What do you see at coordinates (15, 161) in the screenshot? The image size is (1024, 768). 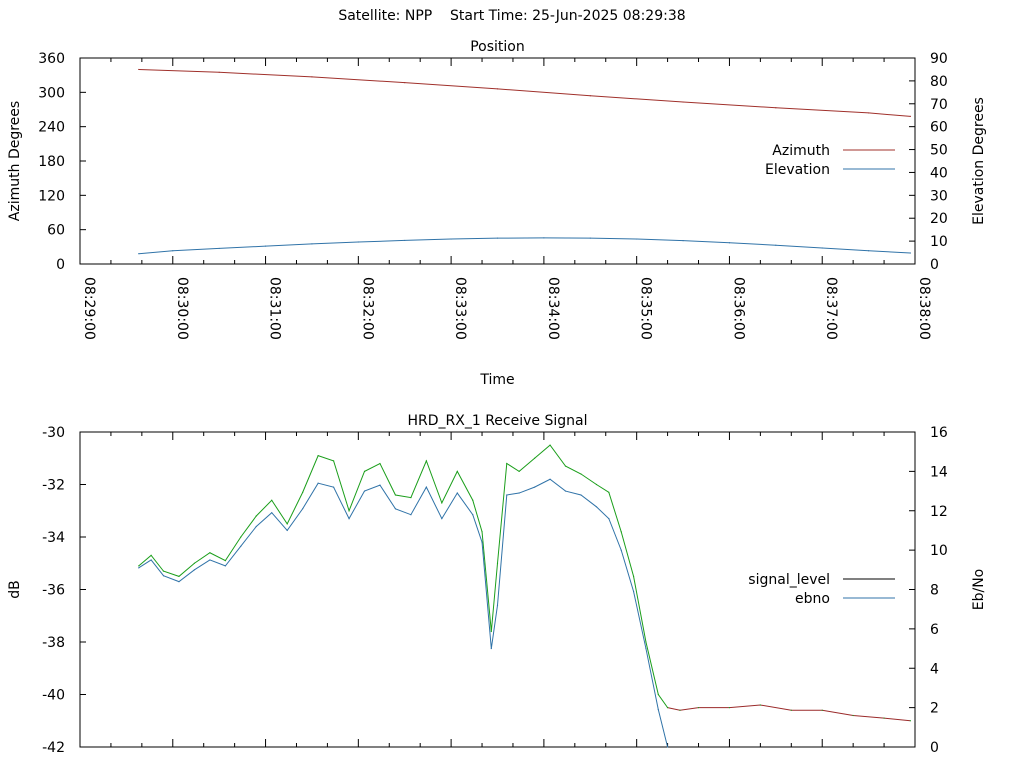 I see `y-axis-label: Azimuth Degrees` at bounding box center [15, 161].